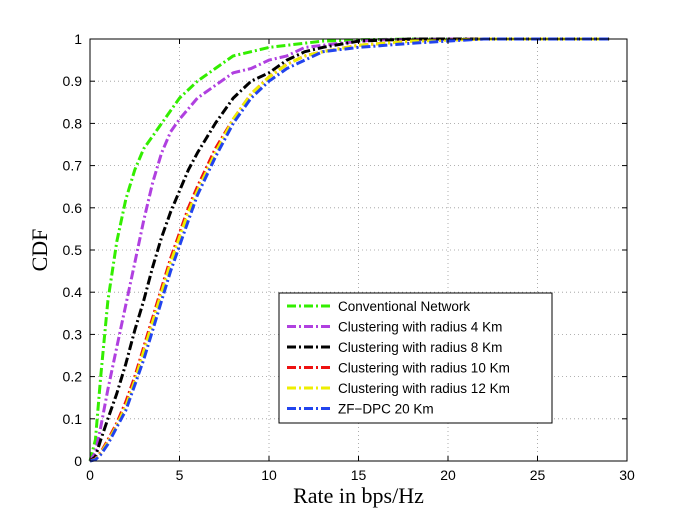 Image resolution: width=692 pixels, height=521 pixels. What do you see at coordinates (386, 409) in the screenshot?
I see `legend-label: ZF−DPC 20 Km` at bounding box center [386, 409].